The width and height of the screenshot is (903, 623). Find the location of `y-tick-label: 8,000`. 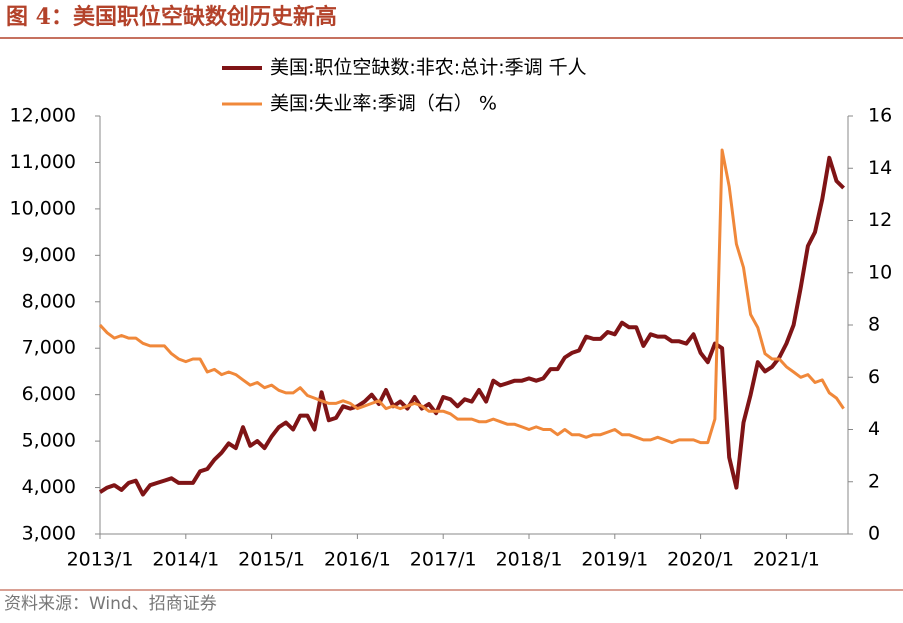

y-tick-label: 8,000 is located at coordinates (49, 301).